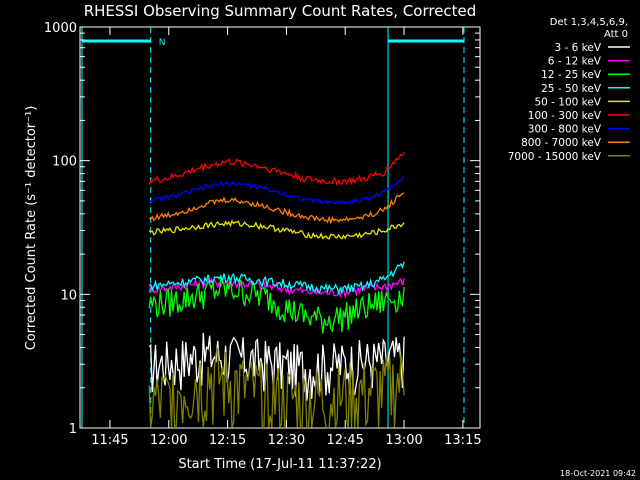 This screenshot has height=480, width=640. I want to click on legend-header: Det 1,3,4,5,6,9,, so click(589, 22).